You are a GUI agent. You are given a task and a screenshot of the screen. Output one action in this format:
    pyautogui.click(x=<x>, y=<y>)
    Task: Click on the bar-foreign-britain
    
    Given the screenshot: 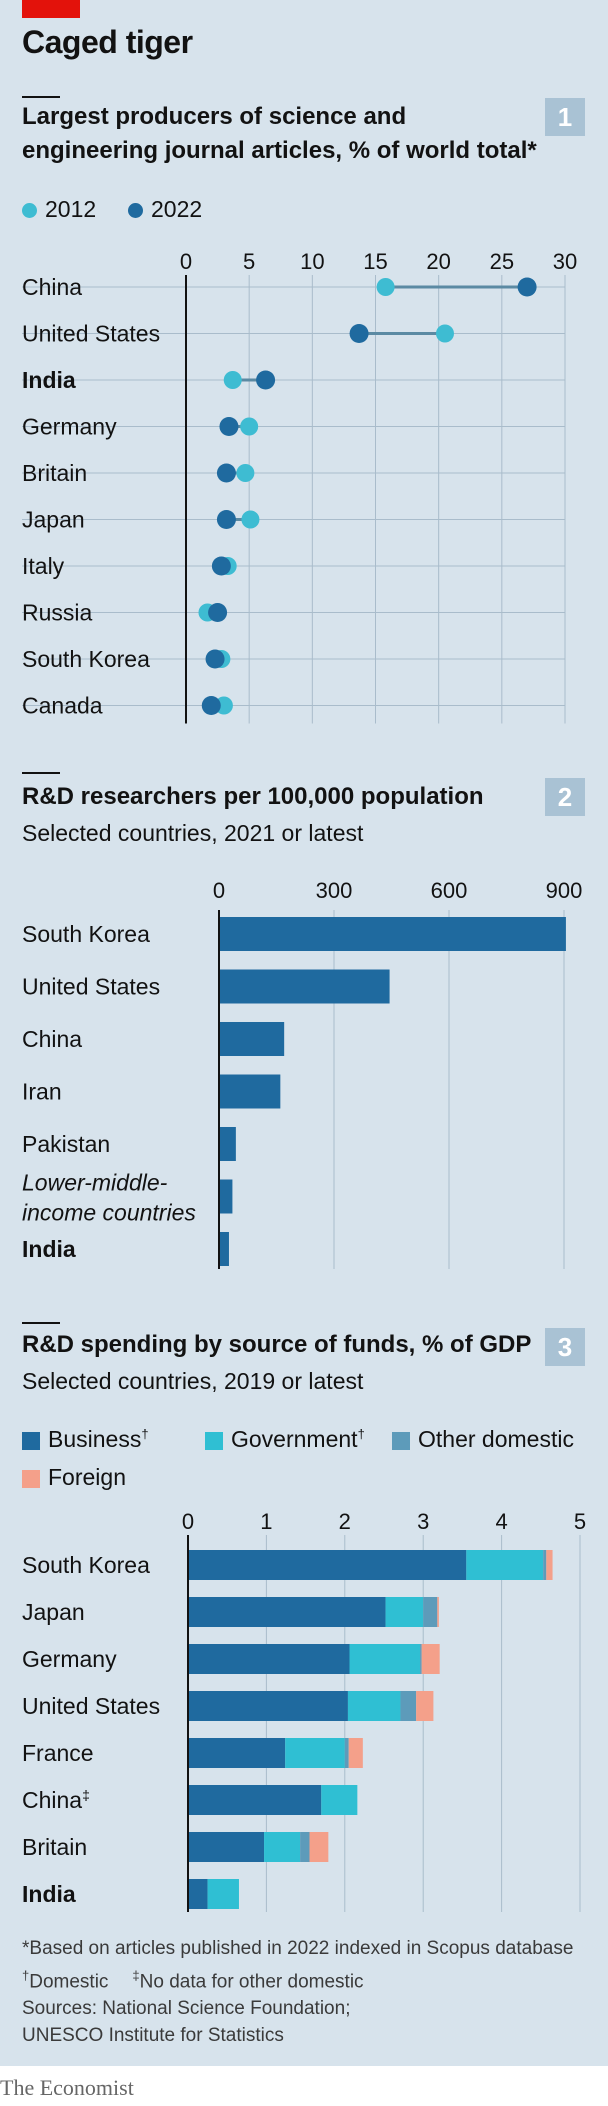 What is the action you would take?
    pyautogui.click(x=319, y=1847)
    